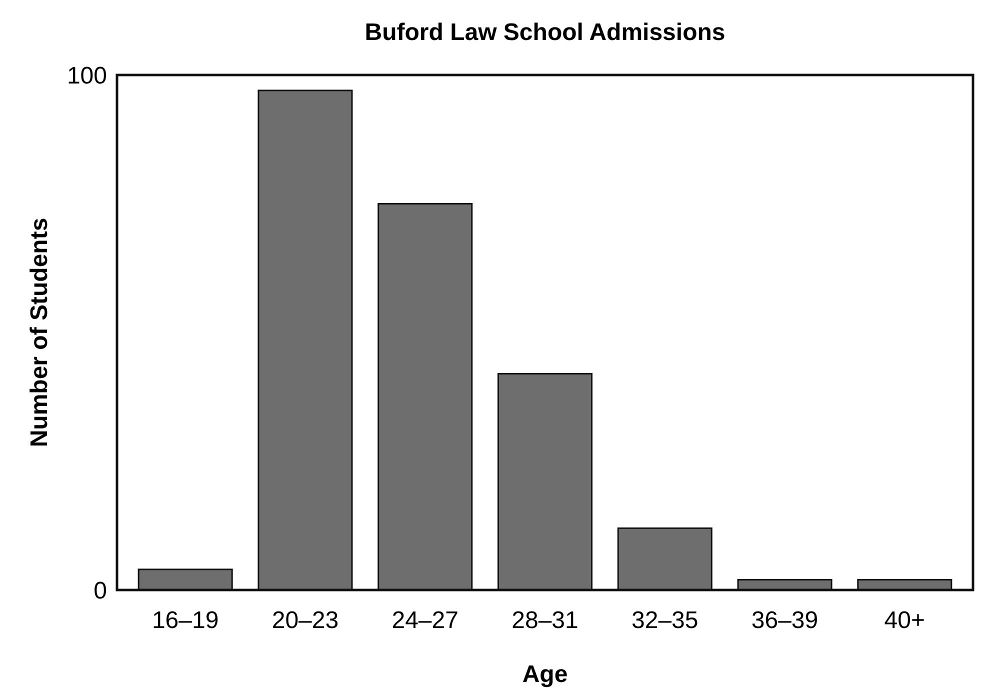 This screenshot has height=700, width=985. I want to click on x-tick-label: 40+, so click(905, 620).